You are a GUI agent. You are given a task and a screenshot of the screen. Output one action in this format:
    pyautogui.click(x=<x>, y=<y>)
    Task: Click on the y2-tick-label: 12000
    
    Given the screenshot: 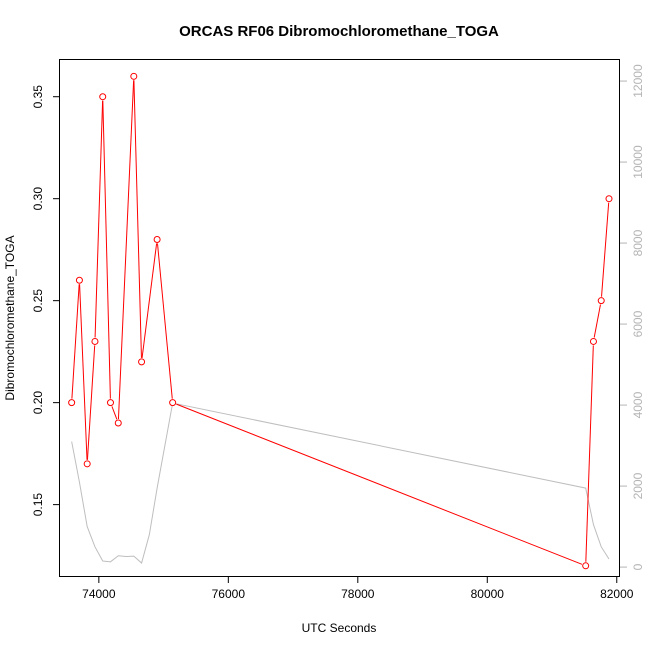 What is the action you would take?
    pyautogui.click(x=638, y=81)
    